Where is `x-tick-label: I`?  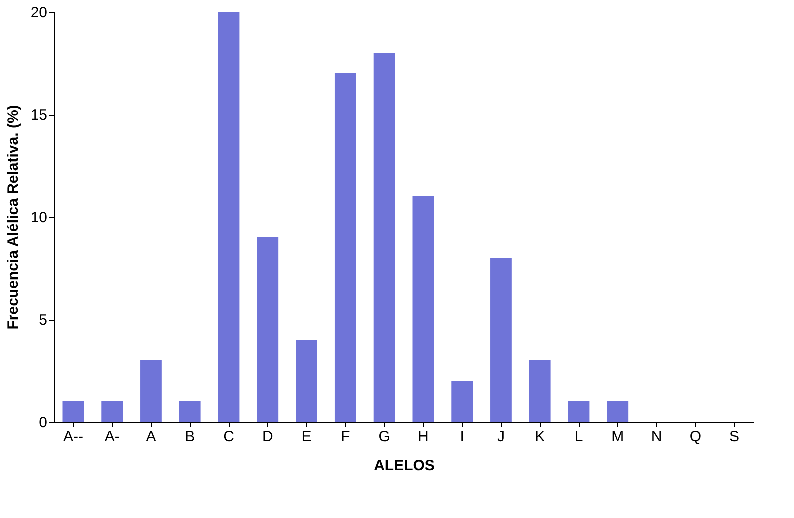
x-tick-label: I is located at coordinates (462, 437).